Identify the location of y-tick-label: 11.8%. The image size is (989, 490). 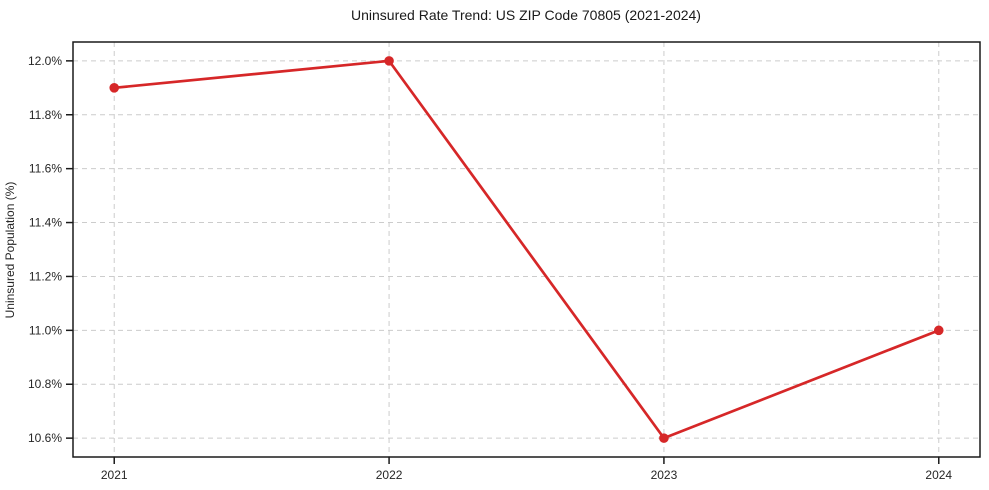
(45, 115).